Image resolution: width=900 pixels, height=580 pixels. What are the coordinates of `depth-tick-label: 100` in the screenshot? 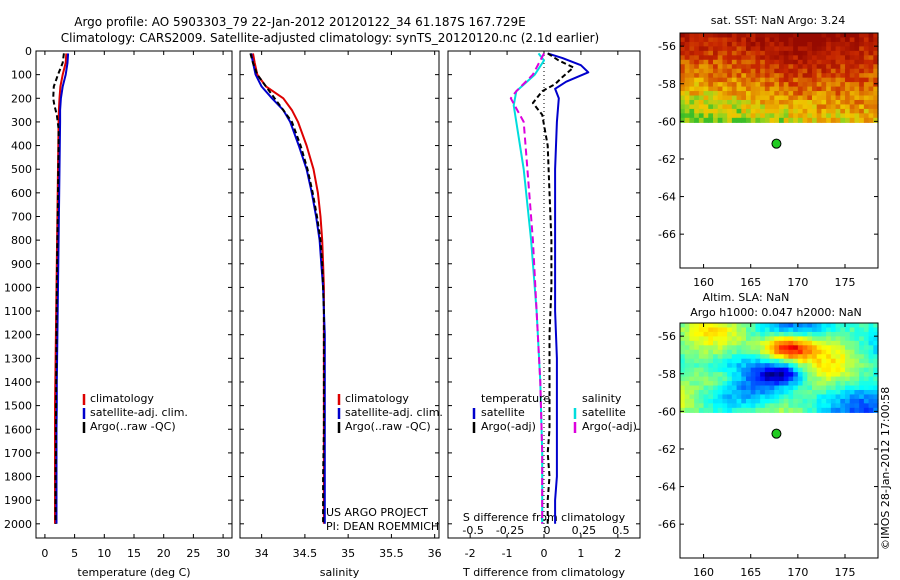 It's located at (21, 75).